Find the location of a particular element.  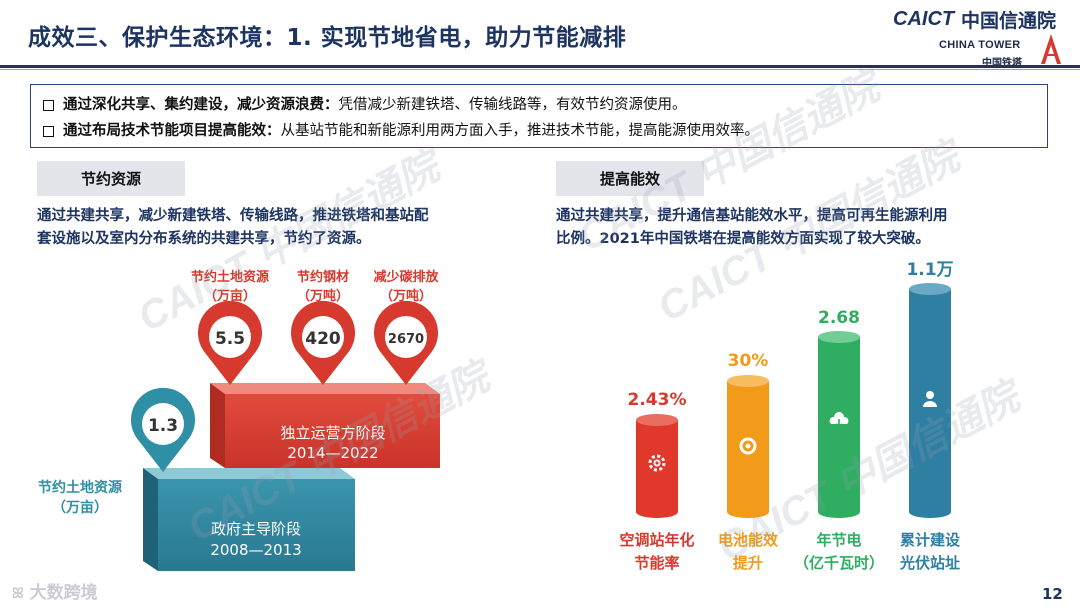

brand-icon: ꕤ is located at coordinates (18, 594).